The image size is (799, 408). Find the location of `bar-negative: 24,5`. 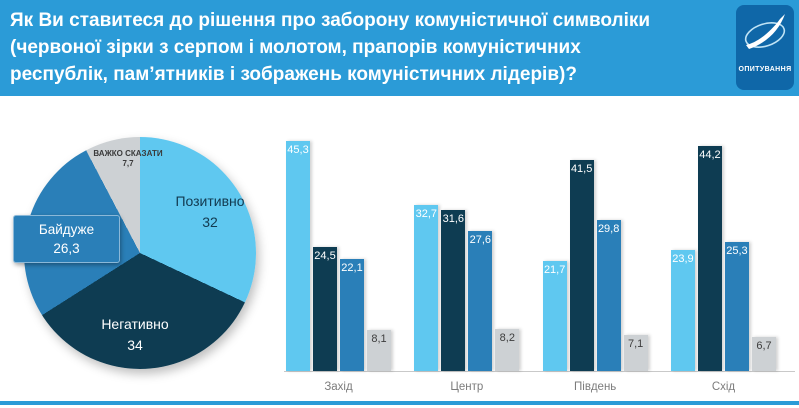

bar-negative: 24,5 is located at coordinates (325, 309).